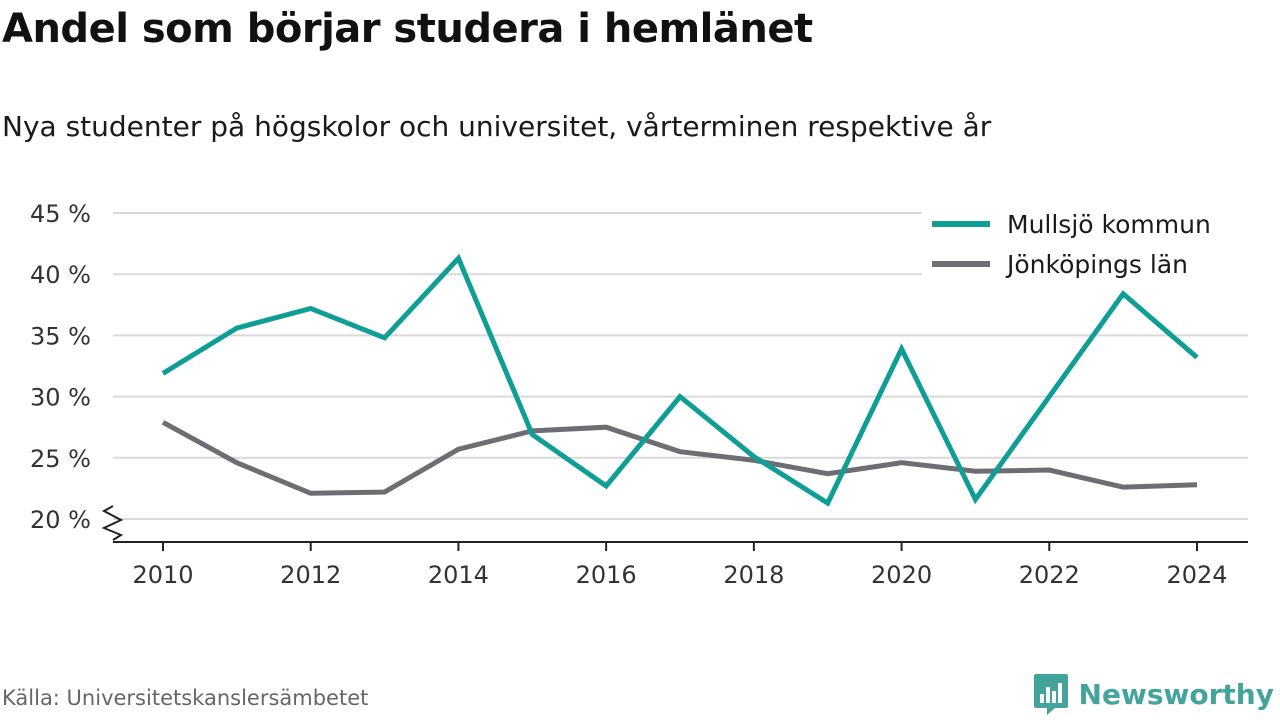  I want to click on y-axis-ticks: 20 % 25 % 30 % 35 % 40 % 45 %, so click(60, 367).